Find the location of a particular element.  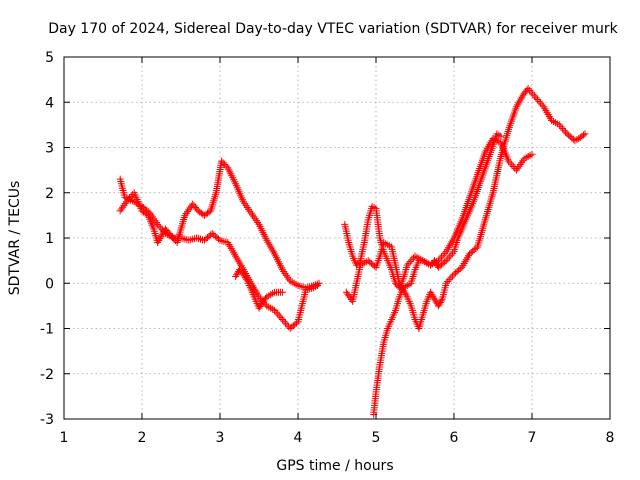

y-axis-label: SDTVAR / TECUs is located at coordinates (15, 238).